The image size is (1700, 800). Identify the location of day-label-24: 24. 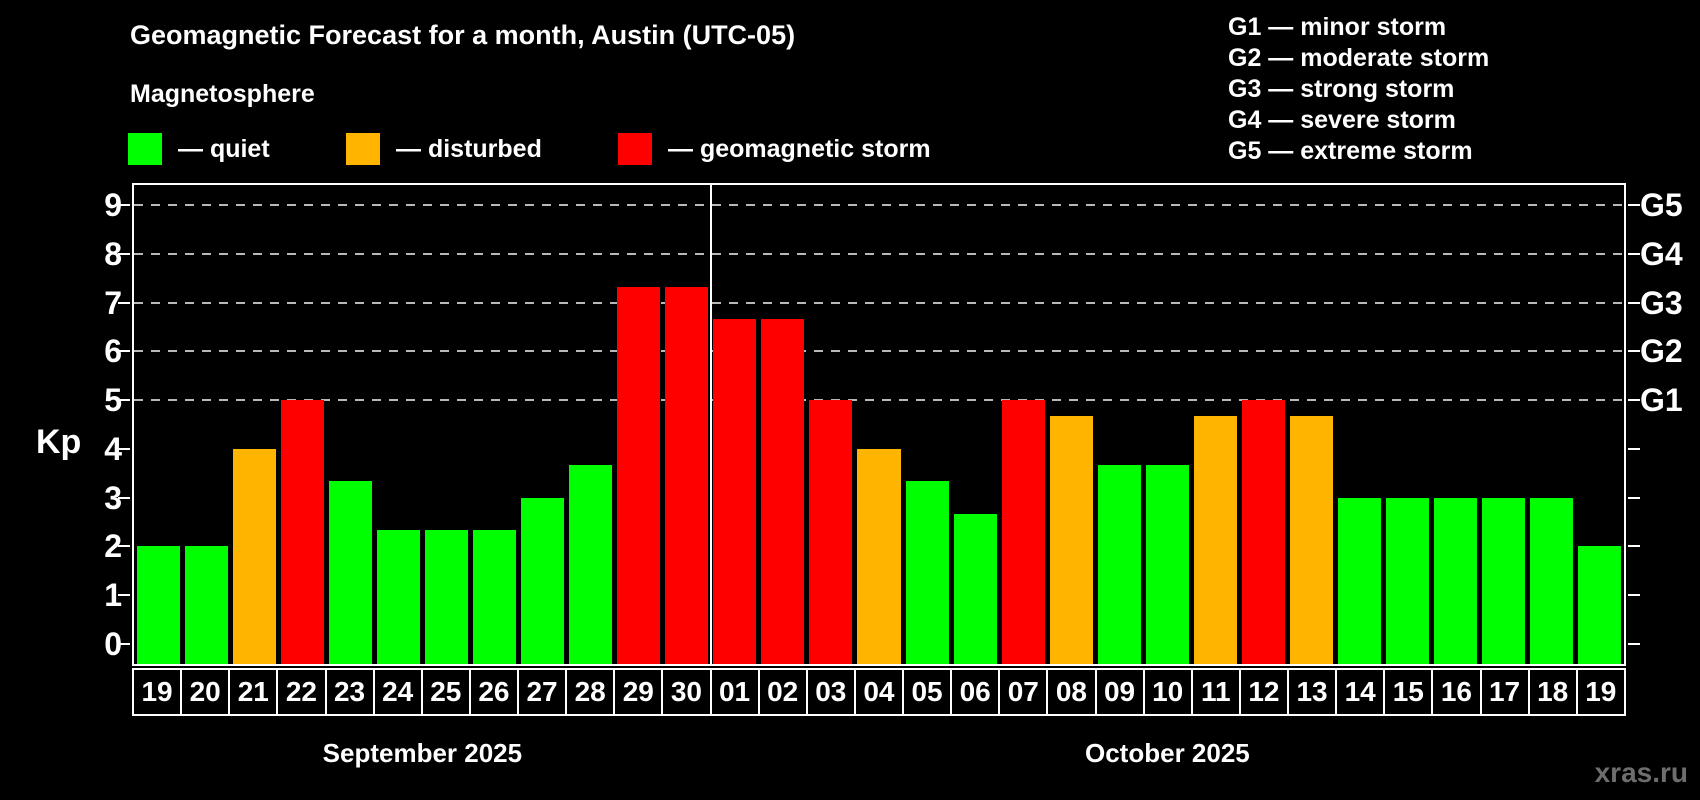
(399, 692).